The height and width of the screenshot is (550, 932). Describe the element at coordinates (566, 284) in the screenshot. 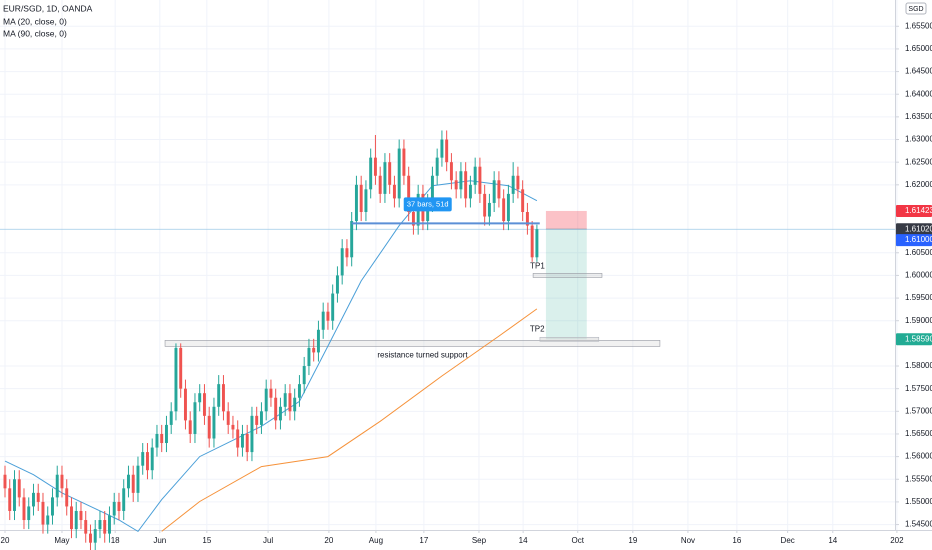

I see `target-zone` at that location.